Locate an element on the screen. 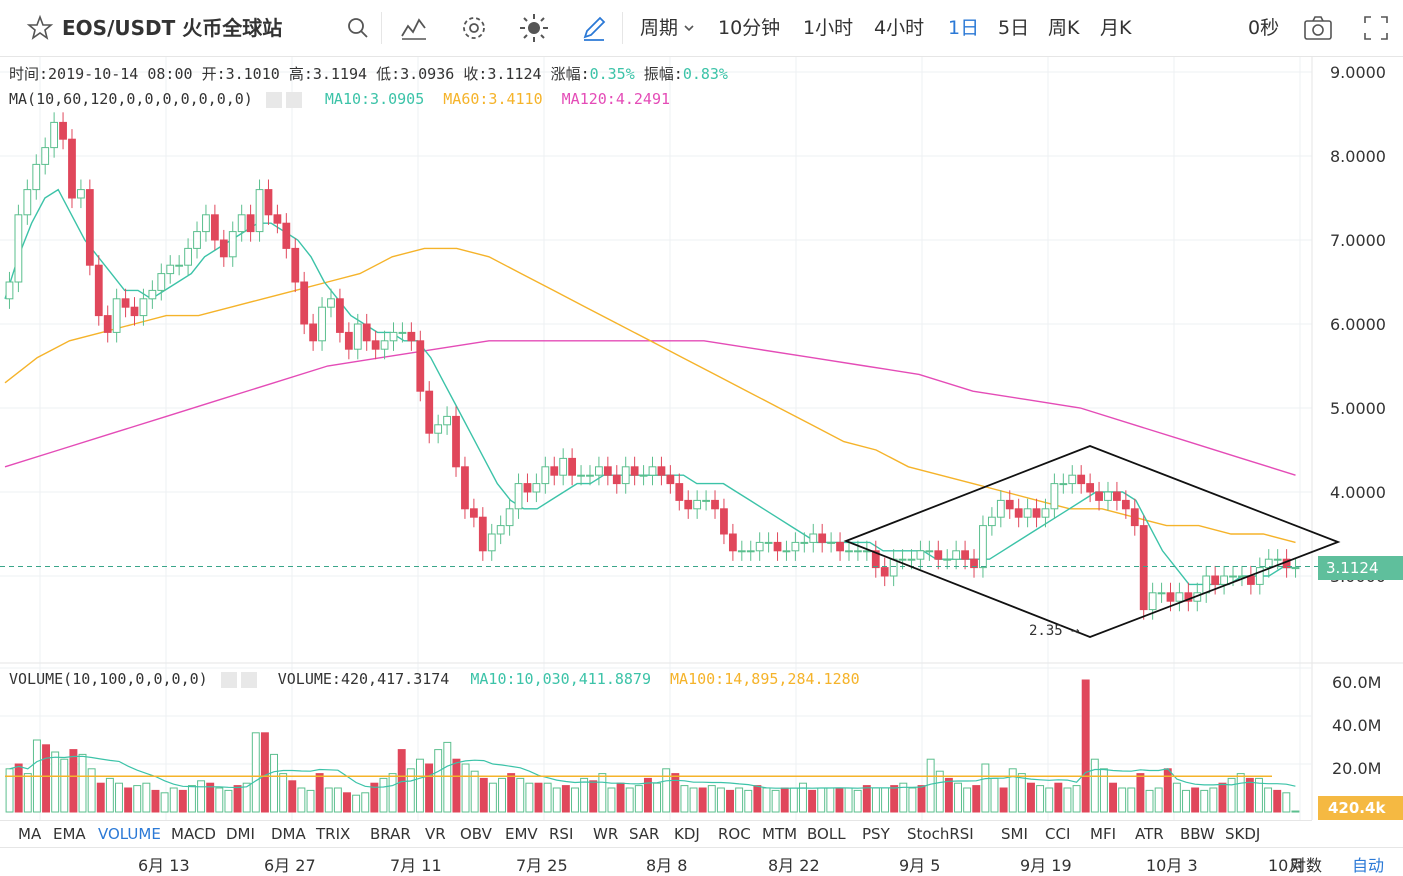  indicator-sar: SAR is located at coordinates (644, 834).